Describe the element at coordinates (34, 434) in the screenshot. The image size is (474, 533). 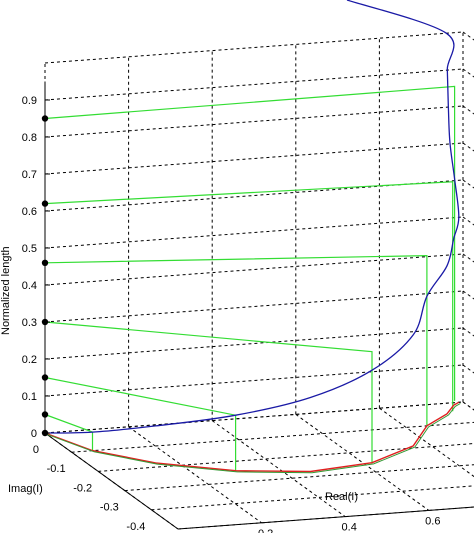
I see `z-tick-label: 0` at that location.